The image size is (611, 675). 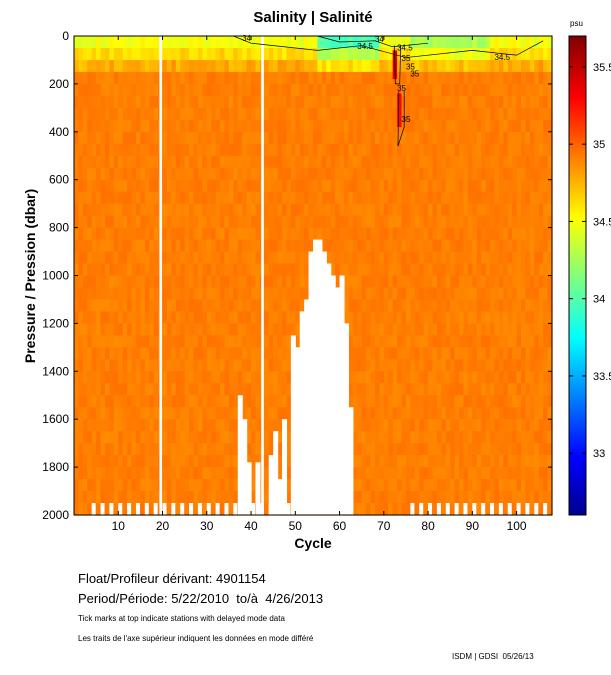 What do you see at coordinates (246, 38) in the screenshot?
I see `contour-label: 34` at bounding box center [246, 38].